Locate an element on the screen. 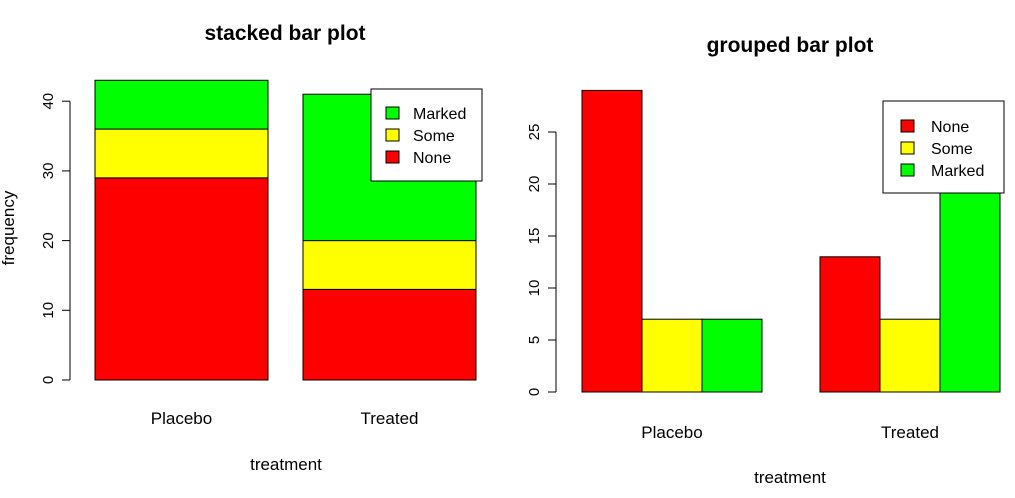 The width and height of the screenshot is (1015, 498). y-axis: 0 10 20 30 40 is located at coordinates (55, 238).